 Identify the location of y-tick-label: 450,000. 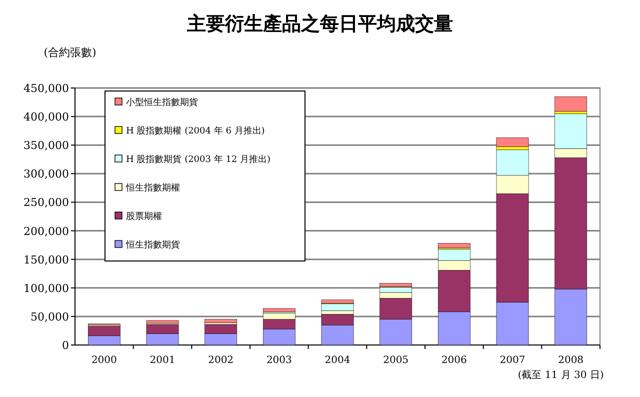
(46, 88).